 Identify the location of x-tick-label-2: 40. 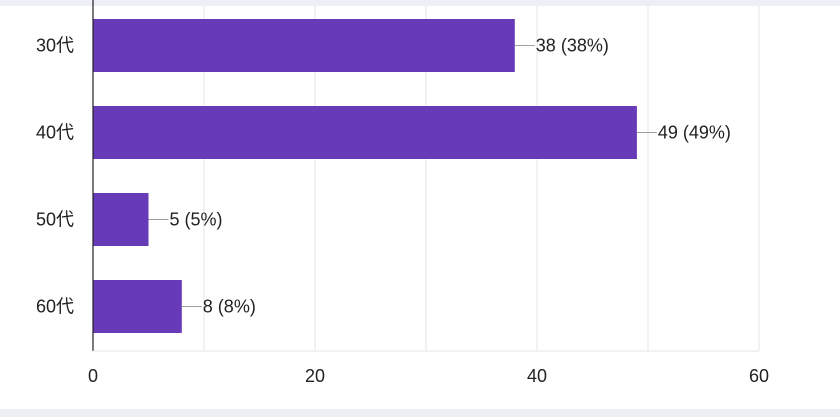
(537, 376).